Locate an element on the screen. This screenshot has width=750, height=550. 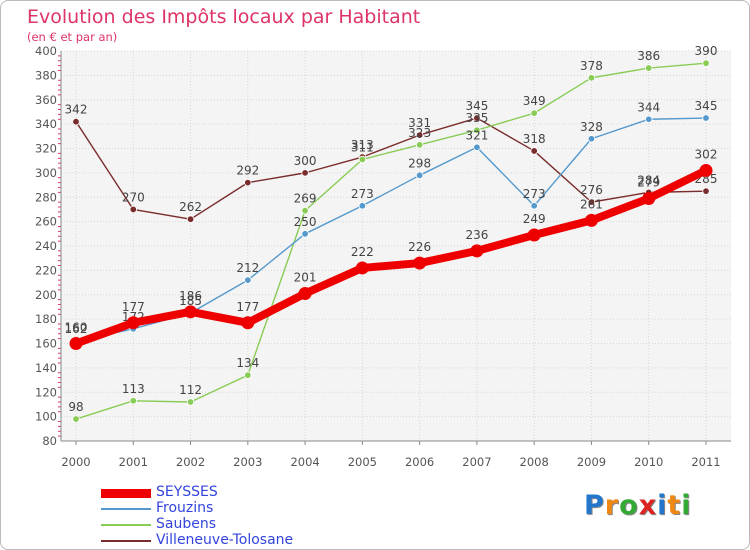
data-label: 249 is located at coordinates (534, 219).